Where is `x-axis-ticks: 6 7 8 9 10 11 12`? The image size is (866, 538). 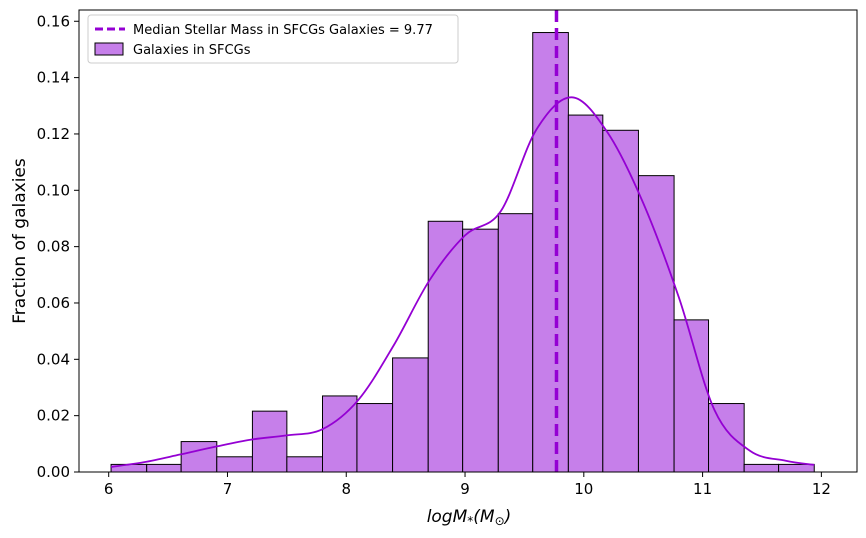 x-axis-ticks: 6 7 8 9 10 11 12 is located at coordinates (467, 485).